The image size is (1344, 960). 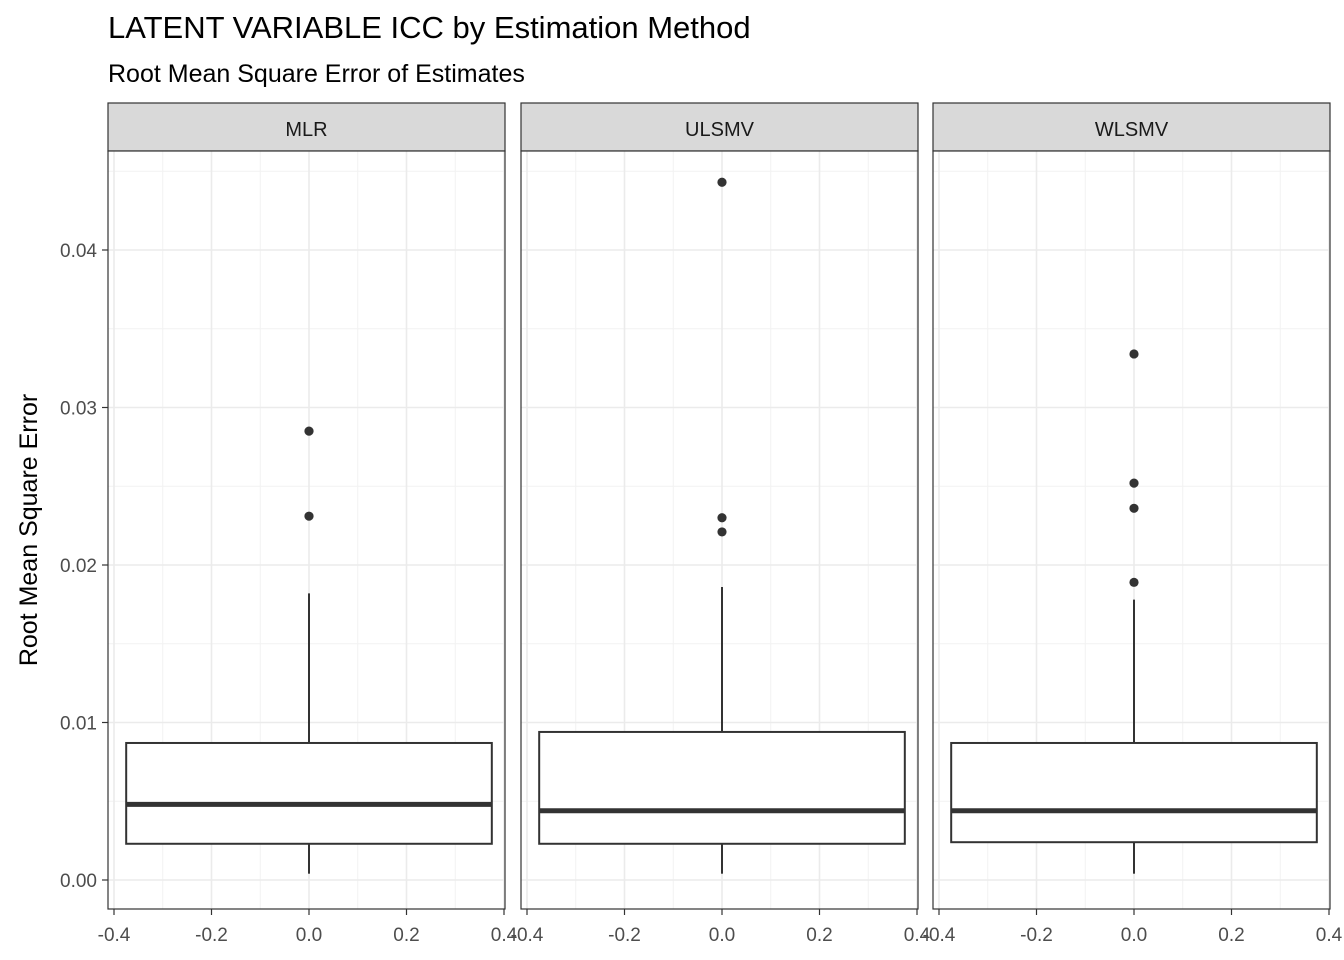 I want to click on facet-strip-label: MLR, so click(x=306, y=130).